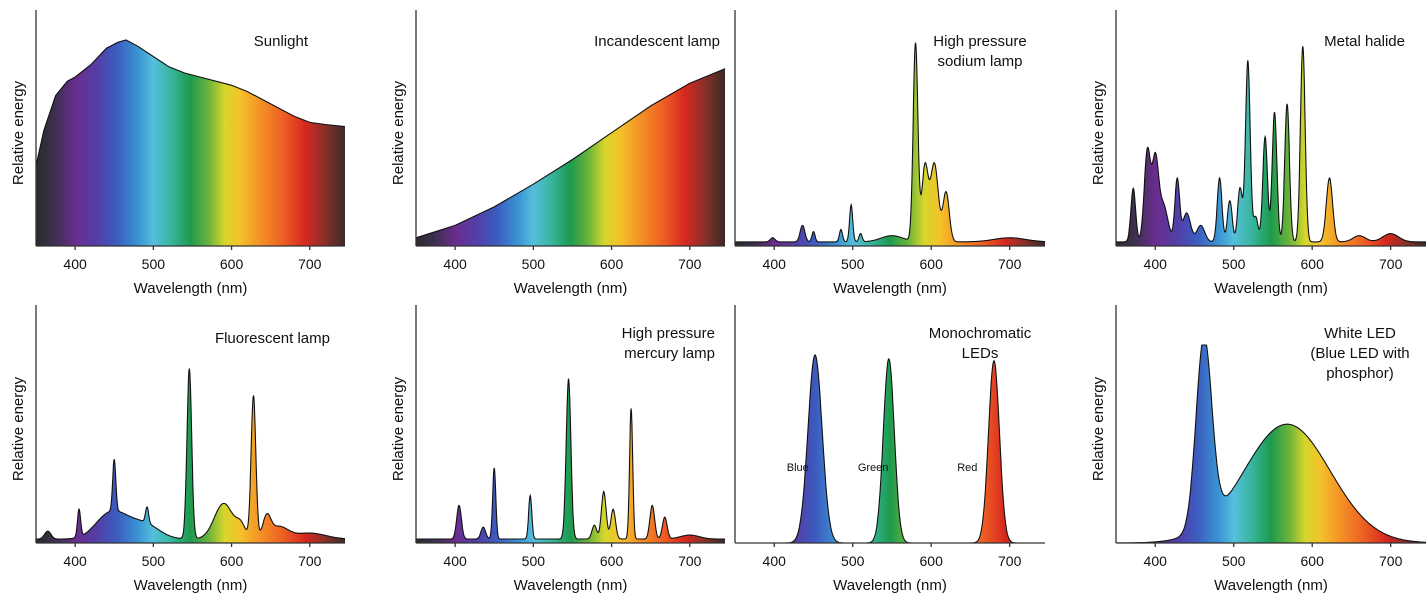 The height and width of the screenshot is (595, 1426). I want to click on chart-title: High pressure sodium lamp, so click(979, 51).